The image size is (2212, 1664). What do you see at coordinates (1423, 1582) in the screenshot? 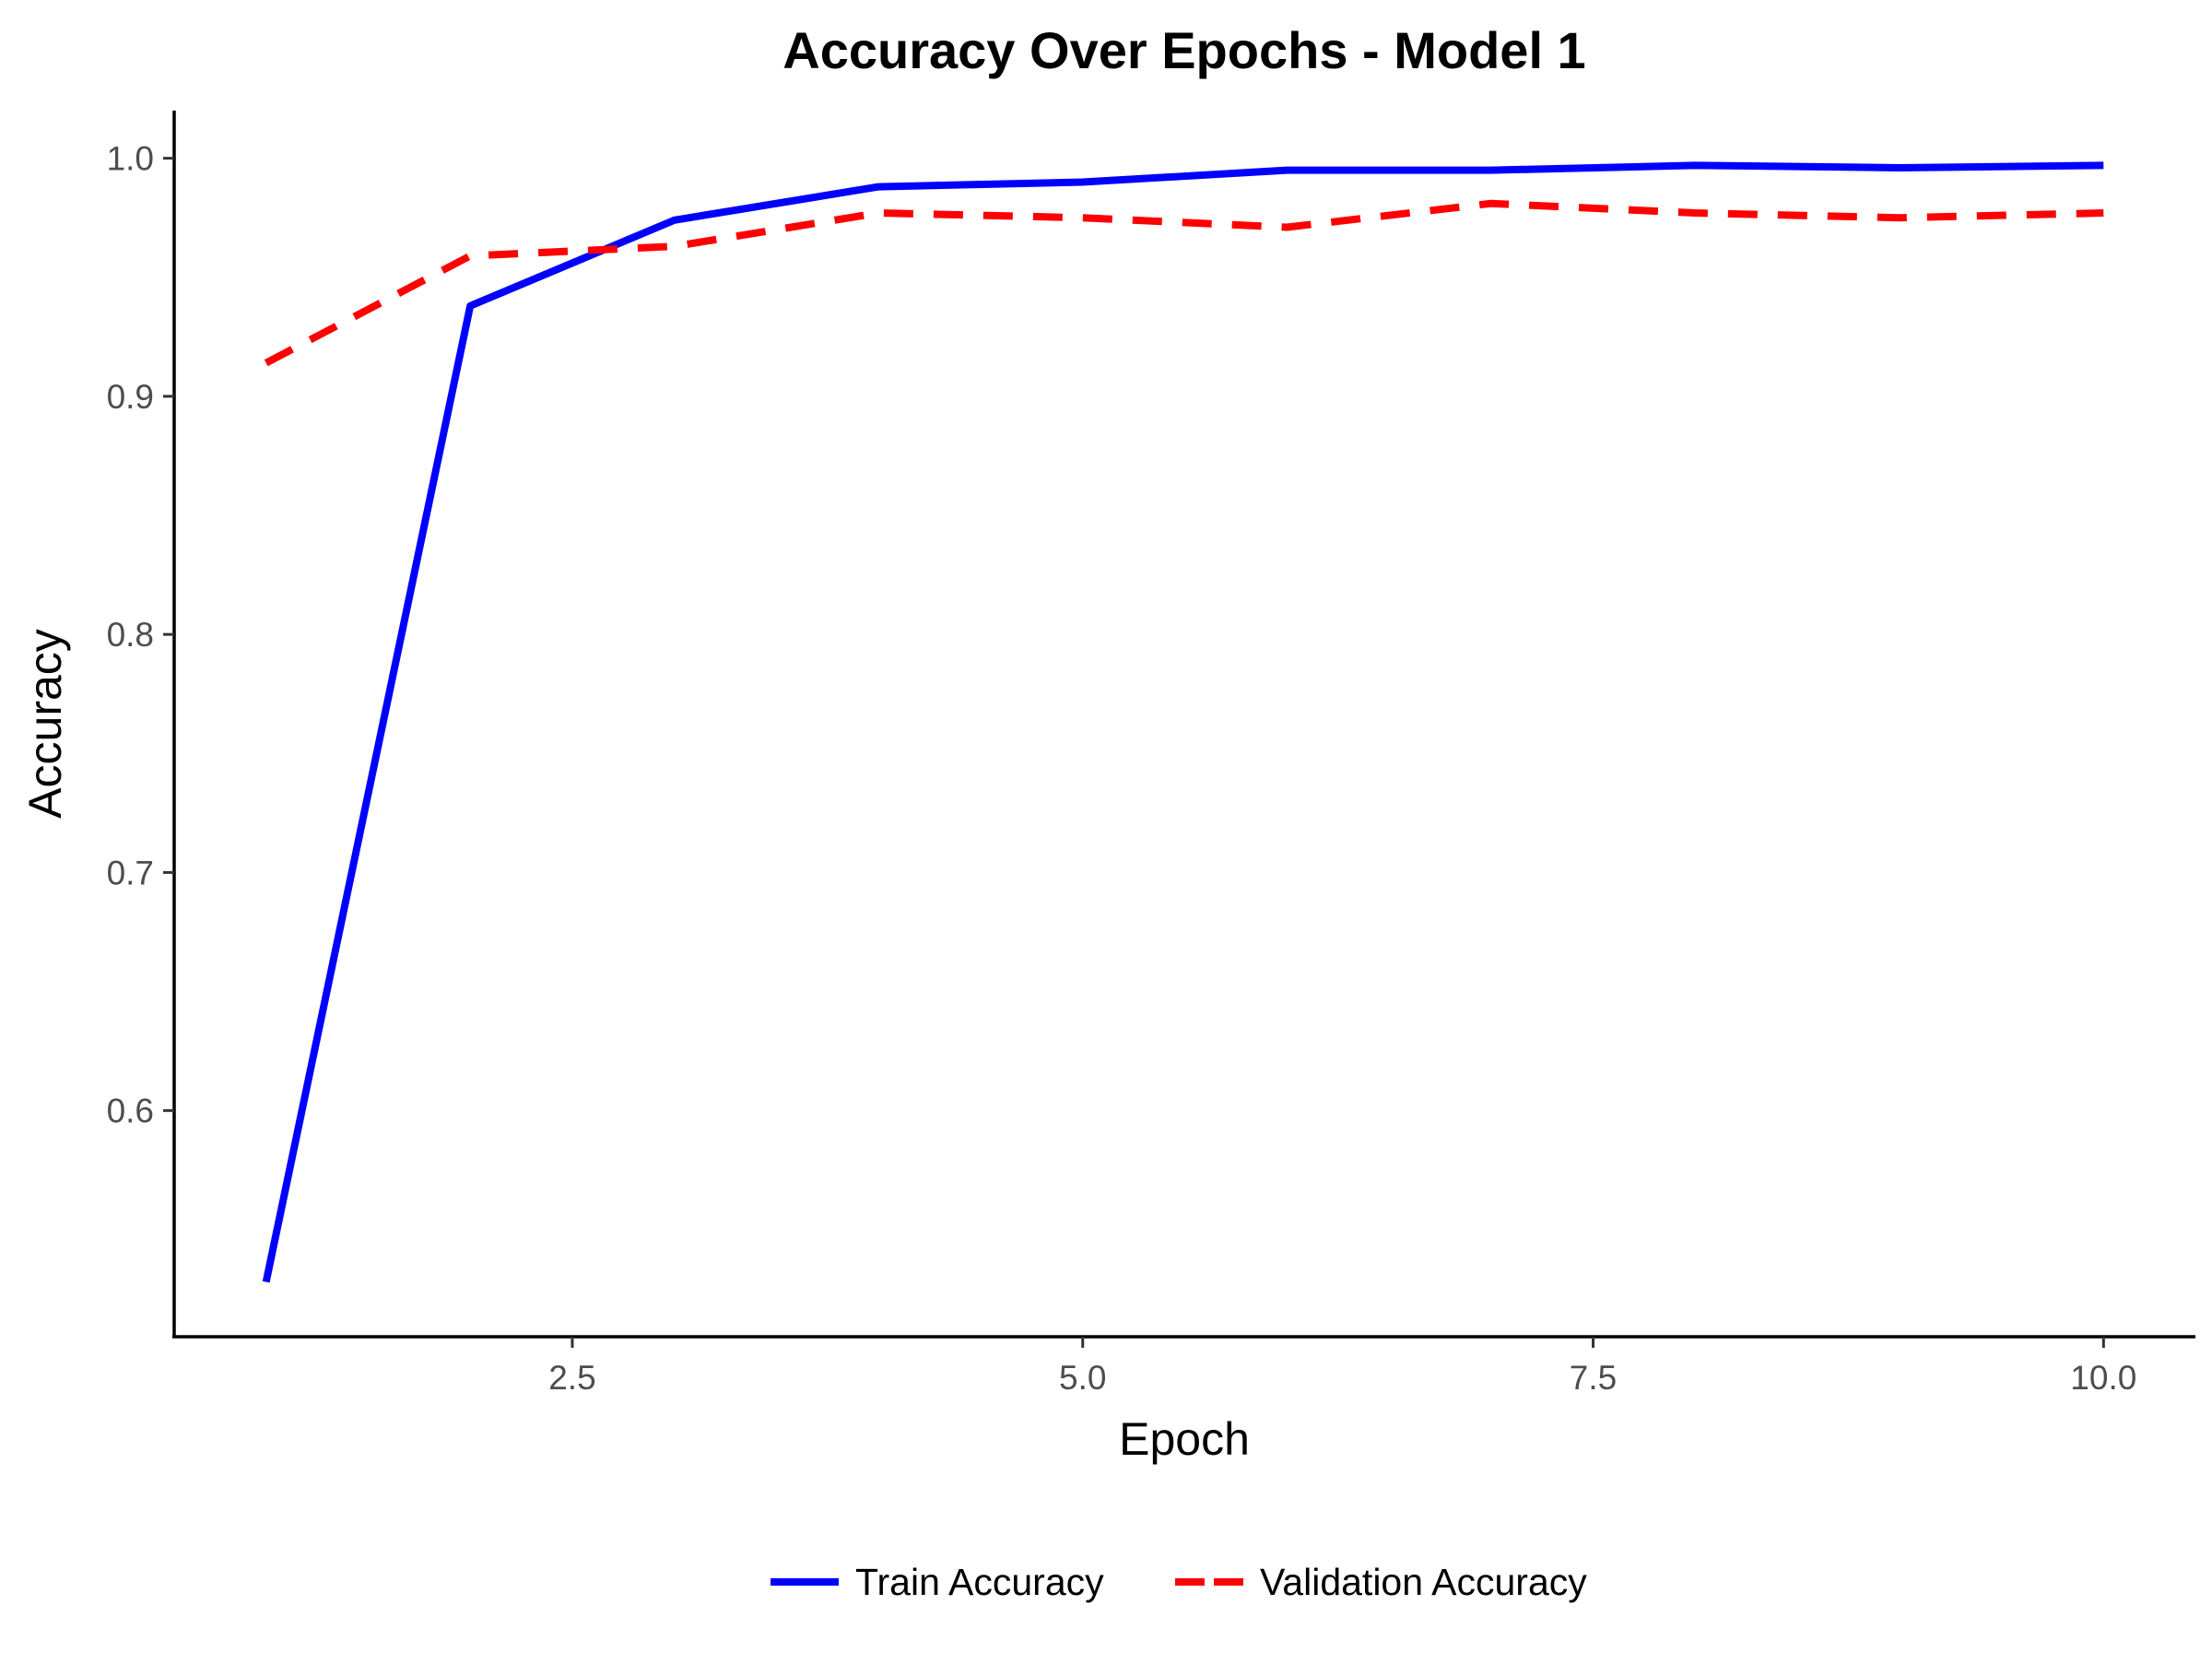
I see `validation-accuracy-legend-label: Validation Accuracy` at bounding box center [1423, 1582].